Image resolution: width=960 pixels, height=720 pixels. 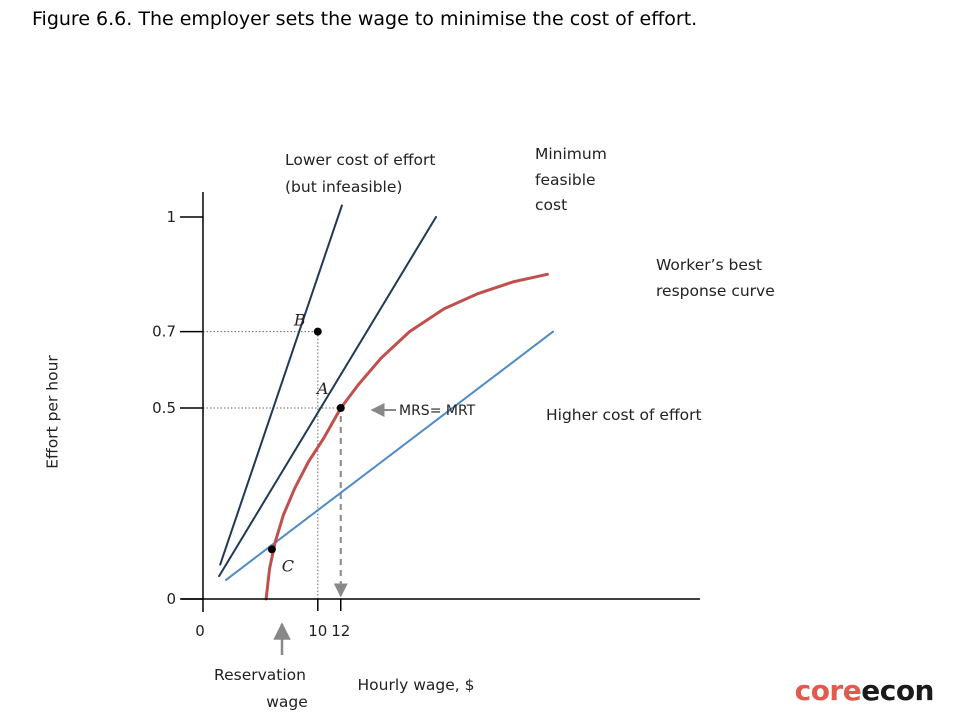 I want to click on series-brc, so click(x=406, y=436).